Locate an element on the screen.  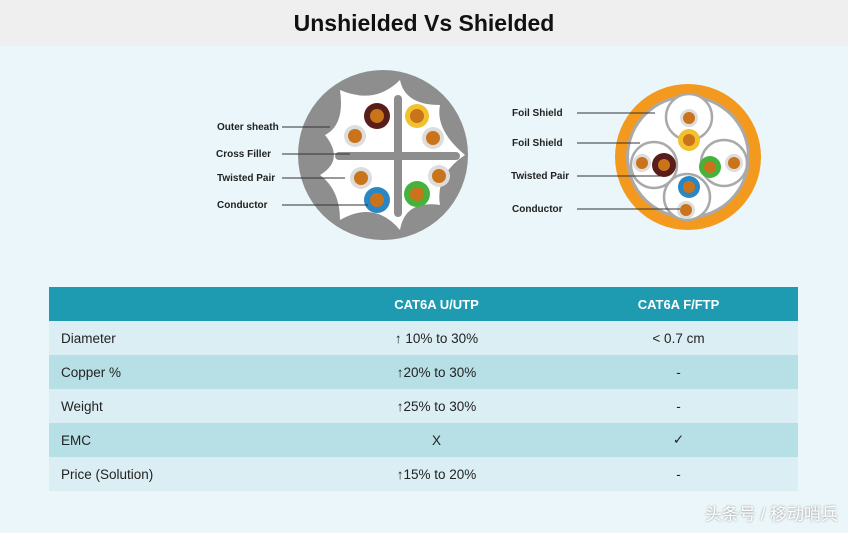
label-foil-shield-pair: Foil Shield is located at coordinates (537, 143).